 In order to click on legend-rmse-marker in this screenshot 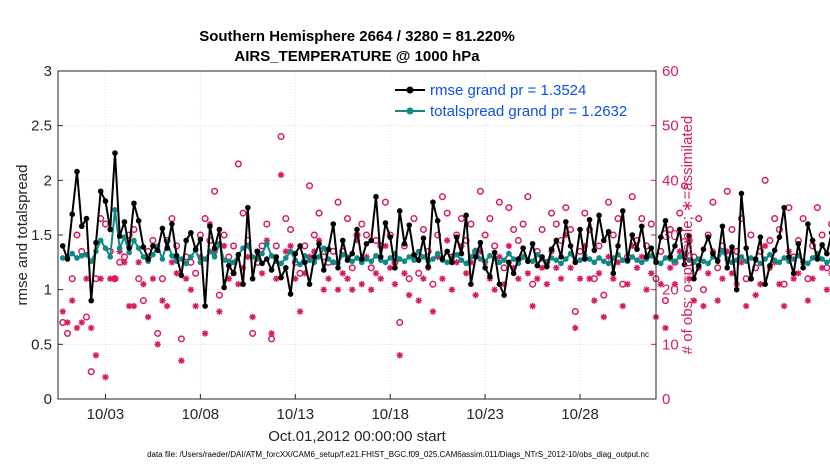, I will do `click(410, 90)`.